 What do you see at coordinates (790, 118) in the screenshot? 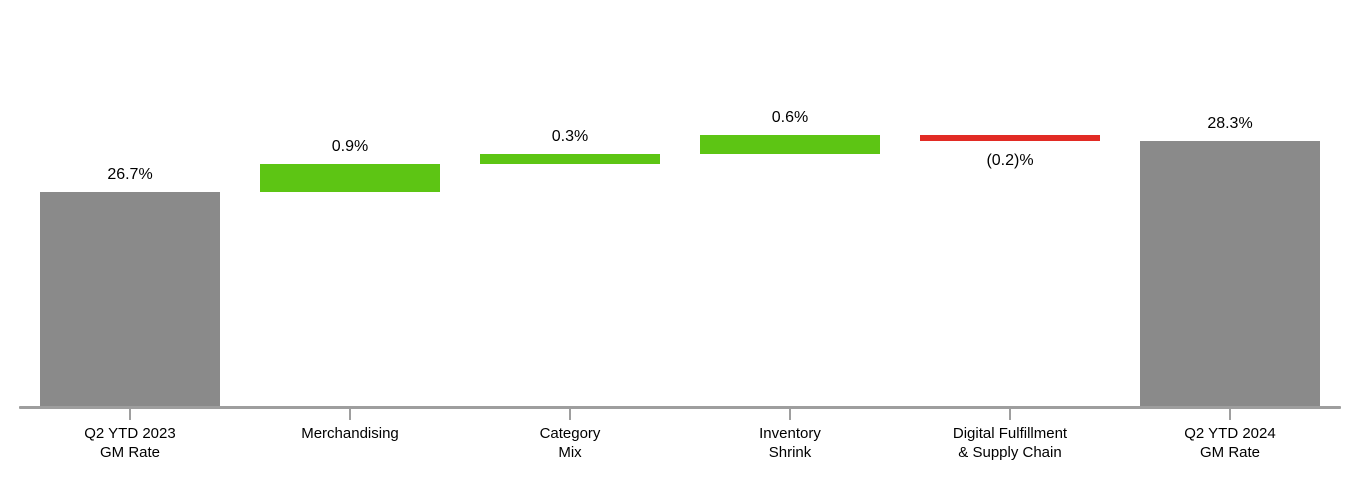
I see `value-label-inventory-shrink: 0.6%` at bounding box center [790, 118].